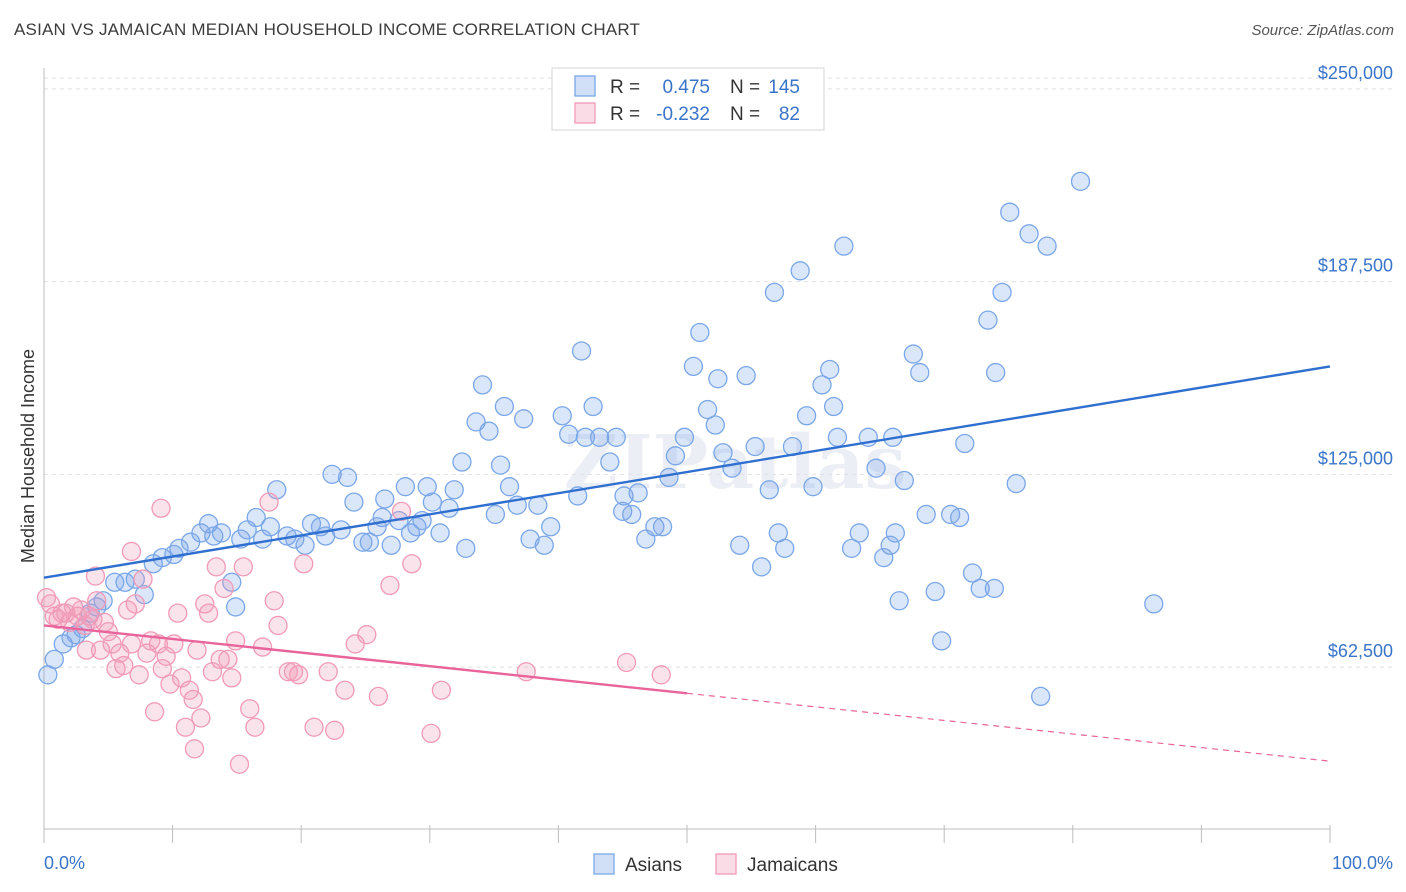 This screenshot has height=892, width=1406. What do you see at coordinates (1008, 727) in the screenshot?
I see `trend-line-extension` at bounding box center [1008, 727].